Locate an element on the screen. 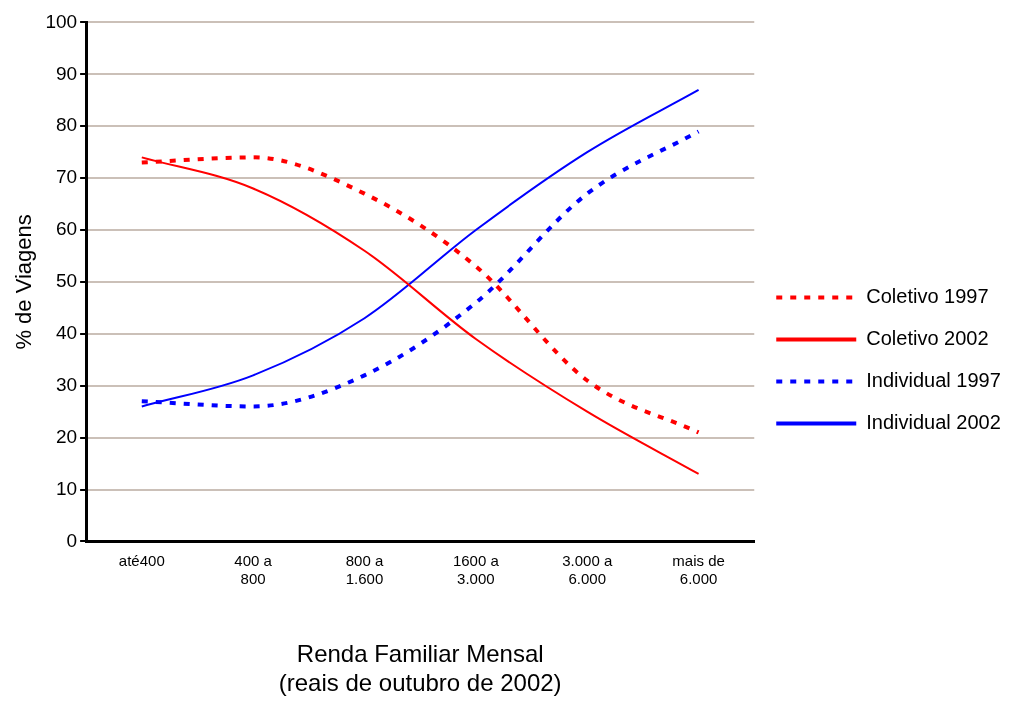  x-tick-label: 800 a 1.600 is located at coordinates (364, 569).